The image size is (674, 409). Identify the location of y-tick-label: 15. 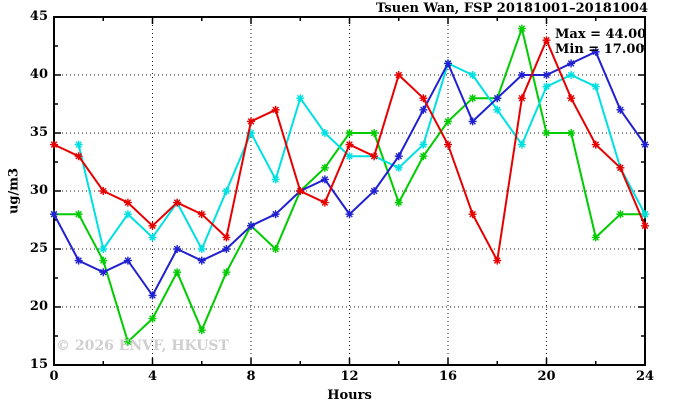
(38, 364).